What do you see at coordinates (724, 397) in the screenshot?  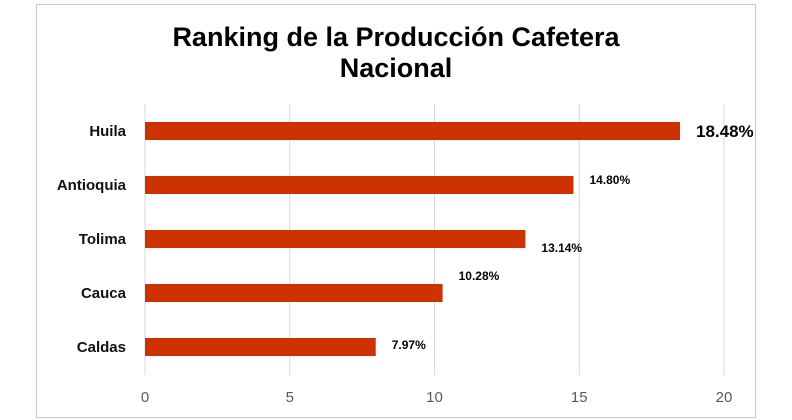 I see `x-tick-label: 20` at bounding box center [724, 397].